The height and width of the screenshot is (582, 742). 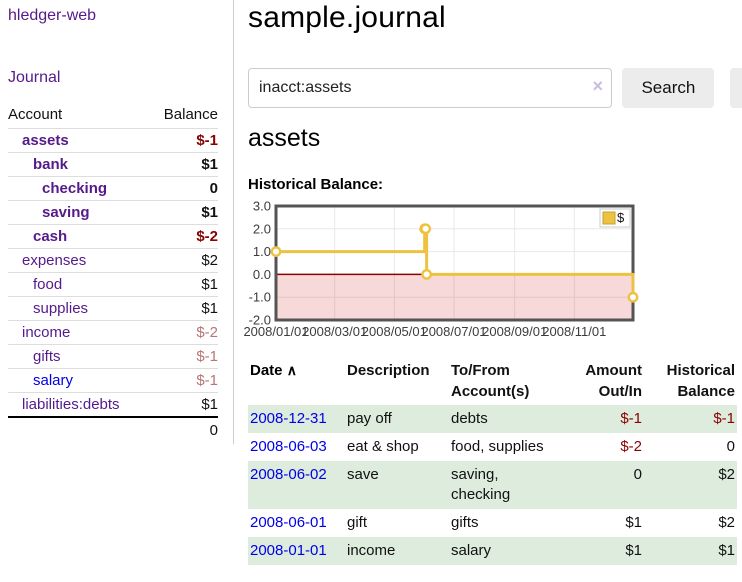 What do you see at coordinates (388, 370) in the screenshot?
I see `header-description: Description` at bounding box center [388, 370].